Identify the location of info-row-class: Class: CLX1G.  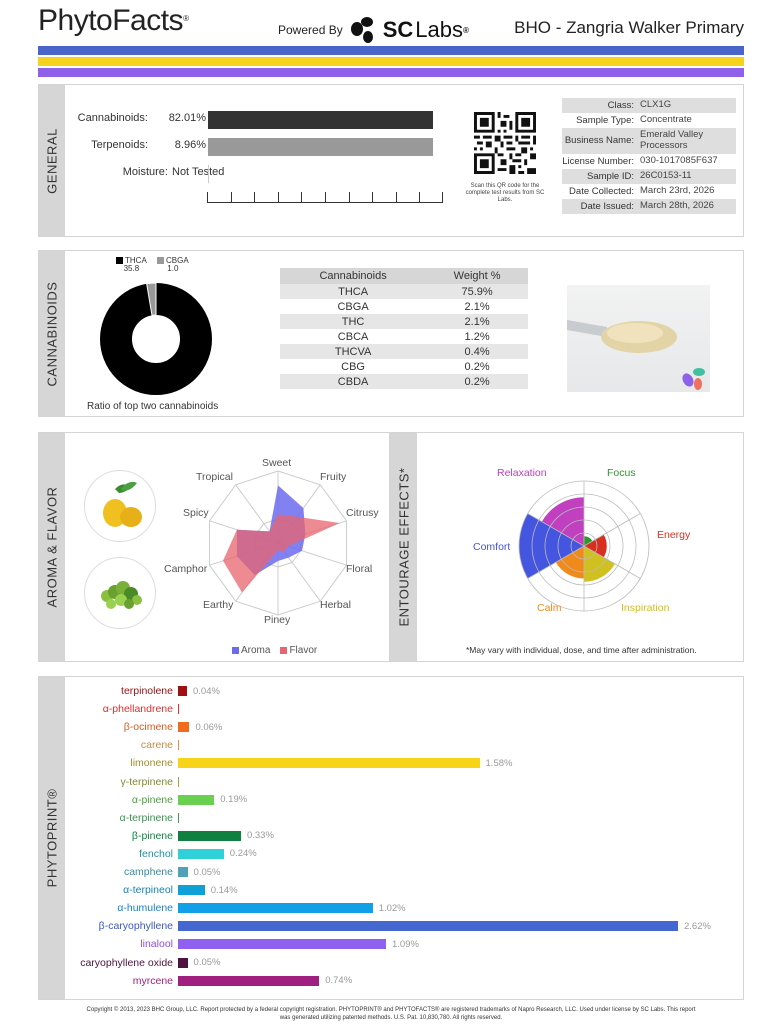
(649, 105).